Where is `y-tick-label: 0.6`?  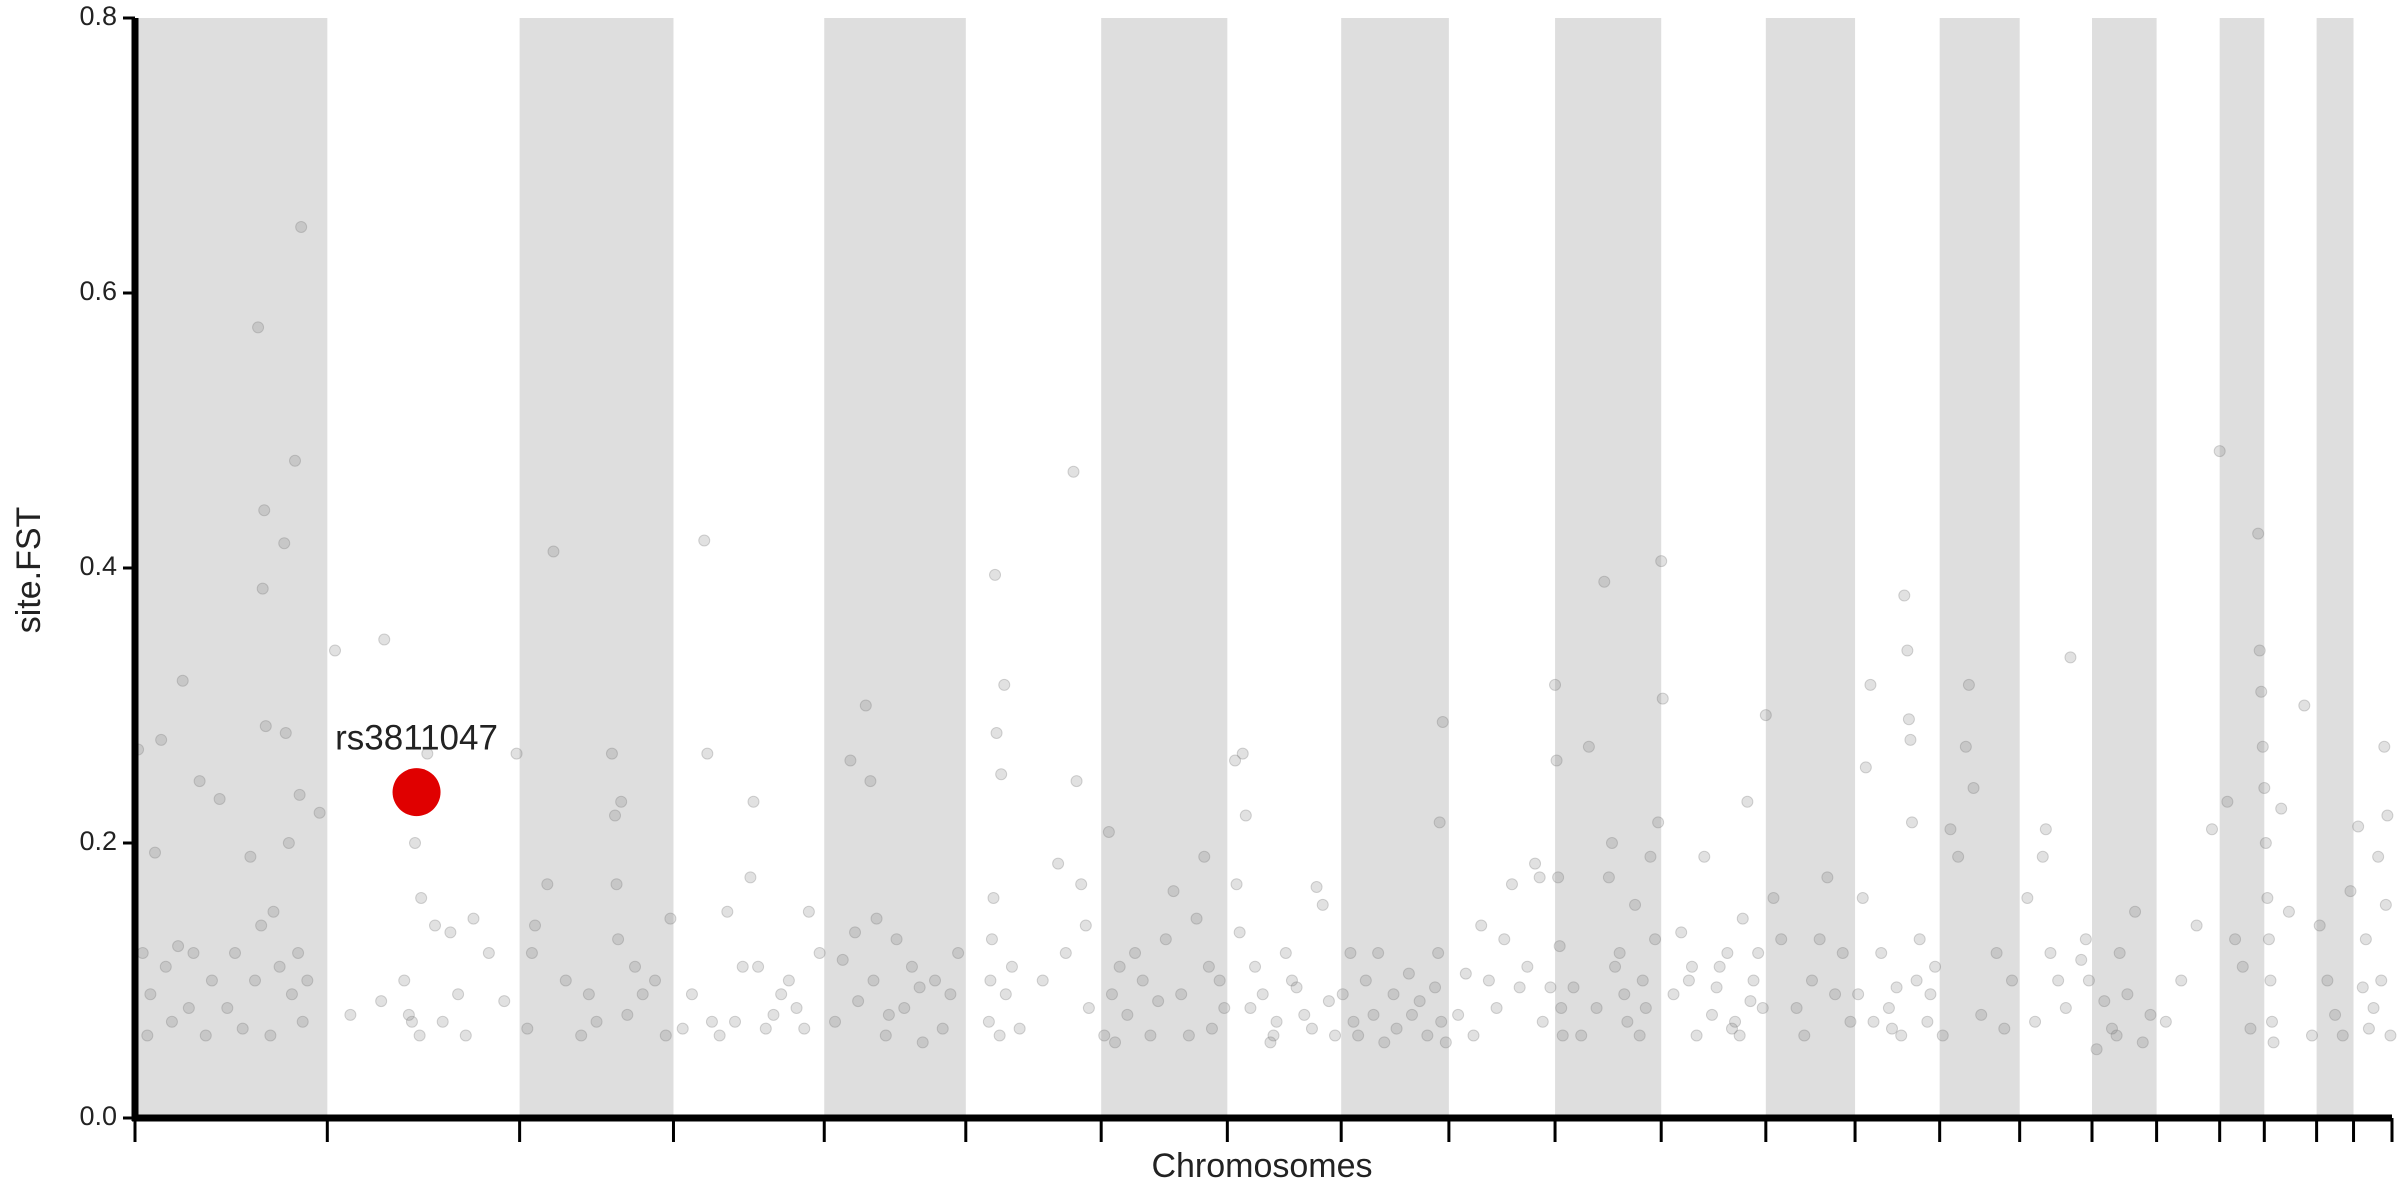 y-tick-label: 0.6 is located at coordinates (98, 291).